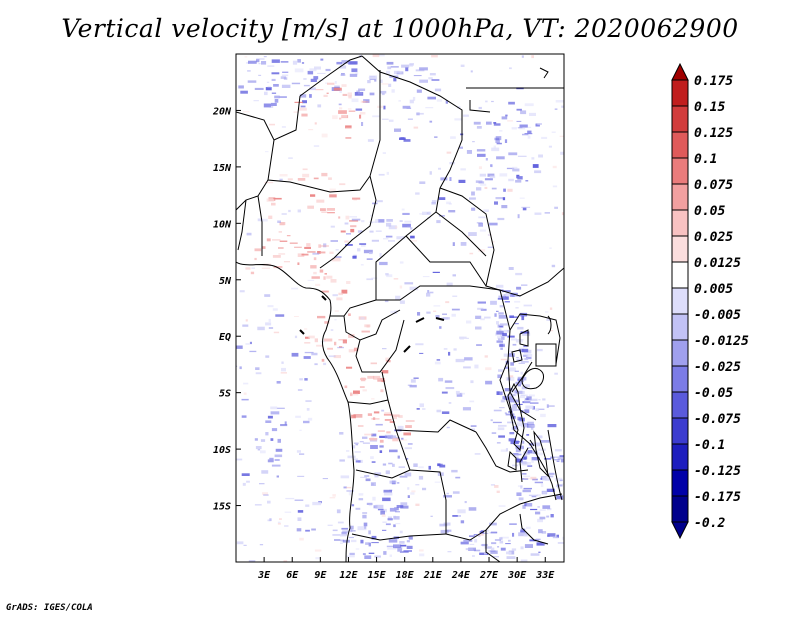  I want to click on latitude-labels: 20N 15N 10N 5N EQ 5S 10S 15S, so click(226, 309).